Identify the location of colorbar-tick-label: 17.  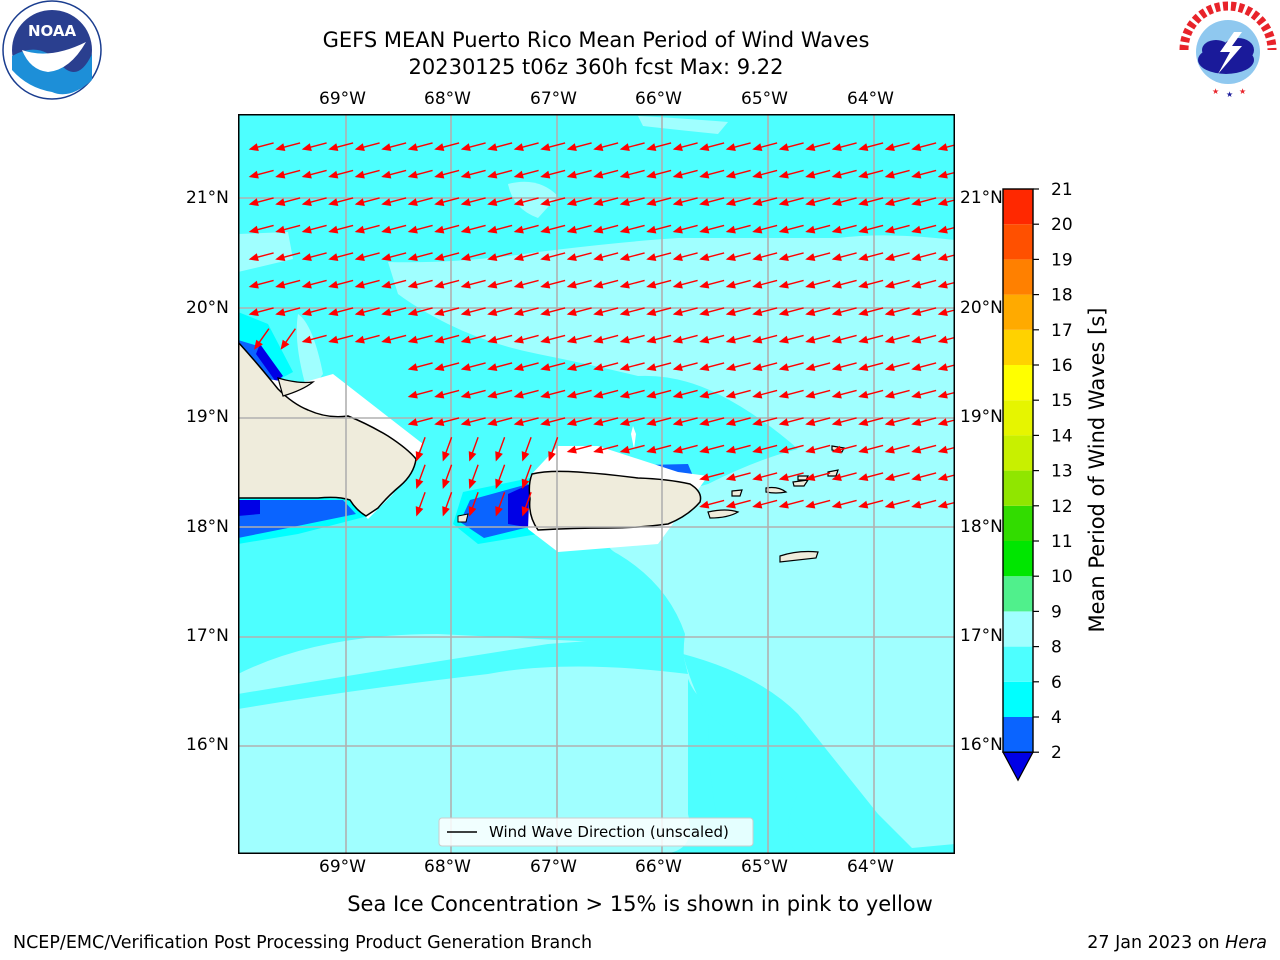
(1062, 331).